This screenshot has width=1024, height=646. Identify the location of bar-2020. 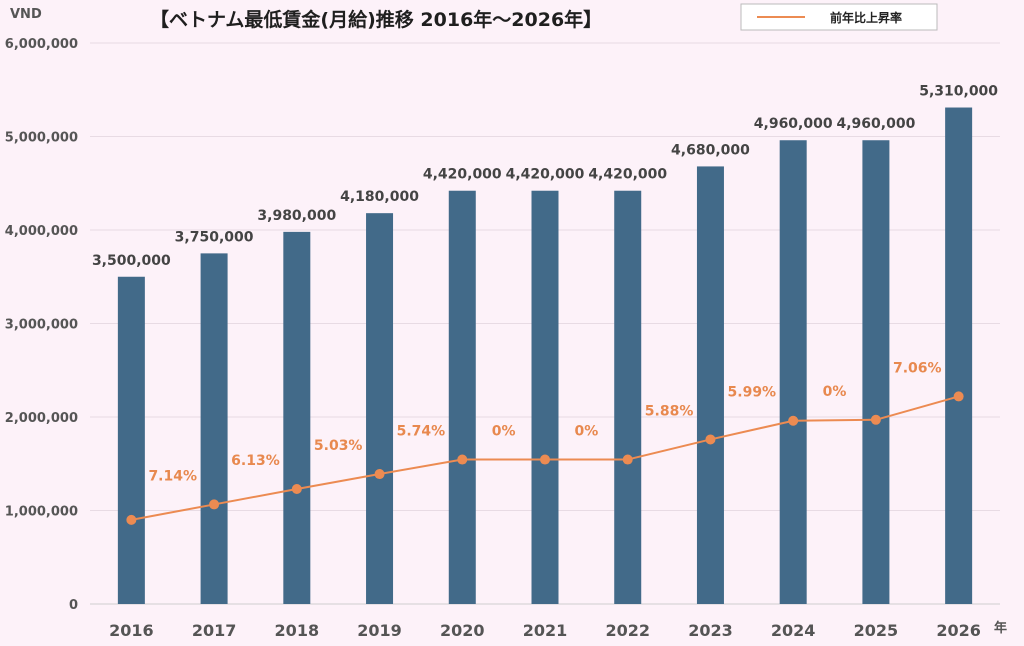
(462, 397).